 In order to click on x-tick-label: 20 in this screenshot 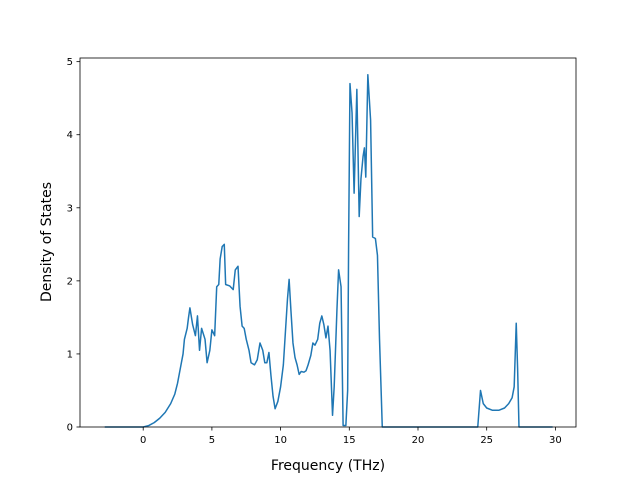, I will do `click(418, 440)`.